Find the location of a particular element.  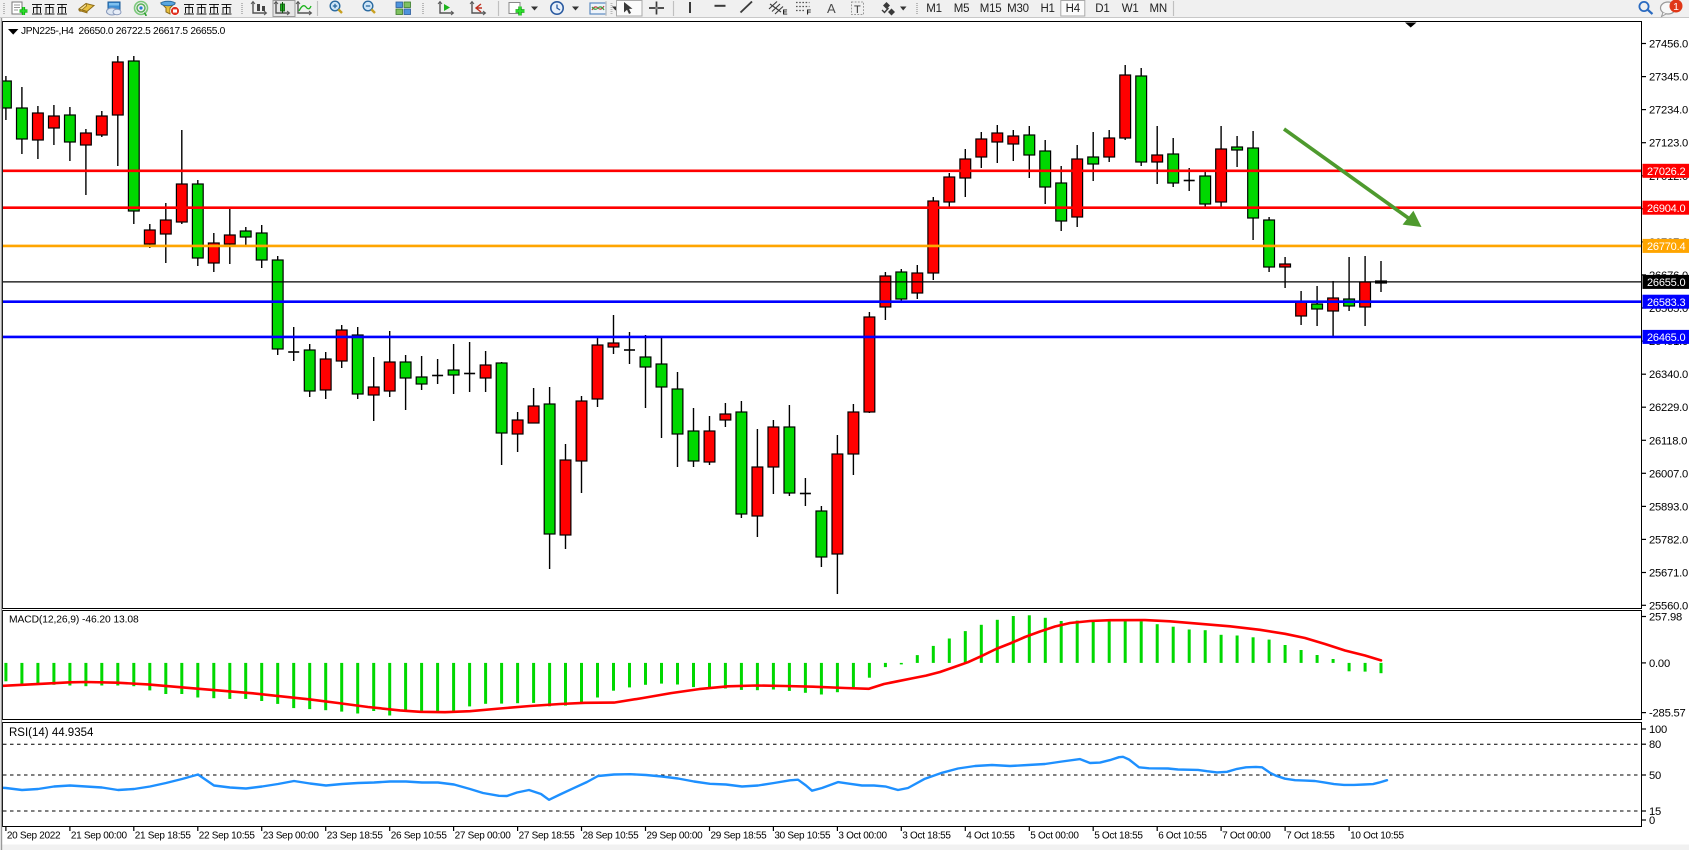

svg-text: 20 Sep 2022 is located at coordinates (34, 836).